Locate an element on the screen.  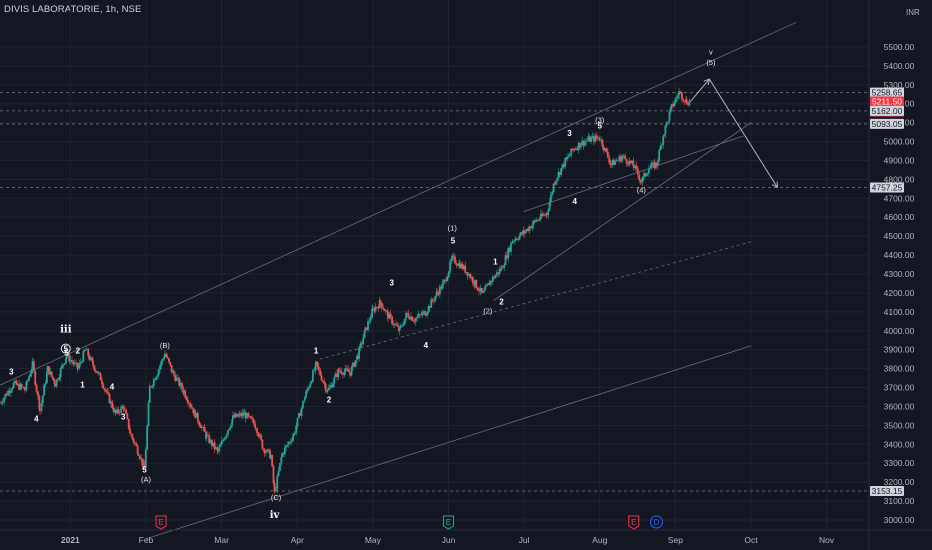
event-label: E is located at coordinates (633, 522).